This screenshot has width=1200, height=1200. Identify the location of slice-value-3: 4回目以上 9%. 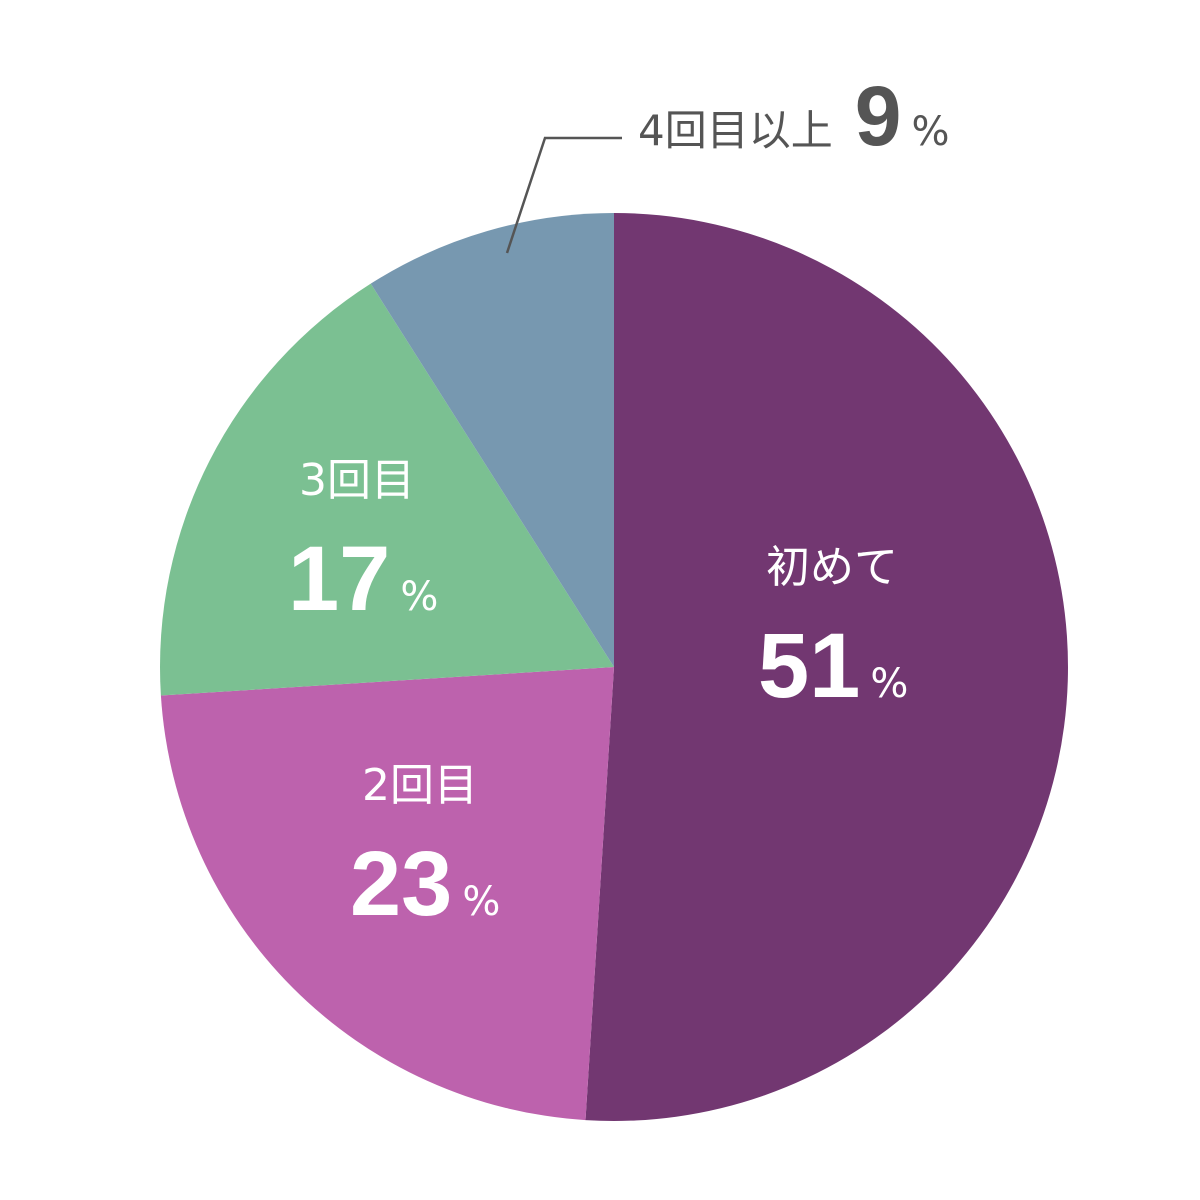
(793, 116).